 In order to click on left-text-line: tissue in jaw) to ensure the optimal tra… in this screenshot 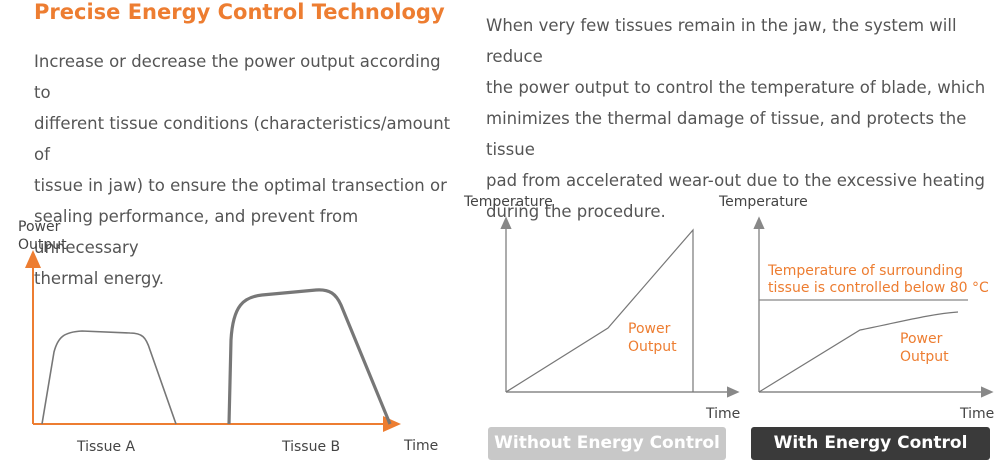, I will do `click(240, 185)`.